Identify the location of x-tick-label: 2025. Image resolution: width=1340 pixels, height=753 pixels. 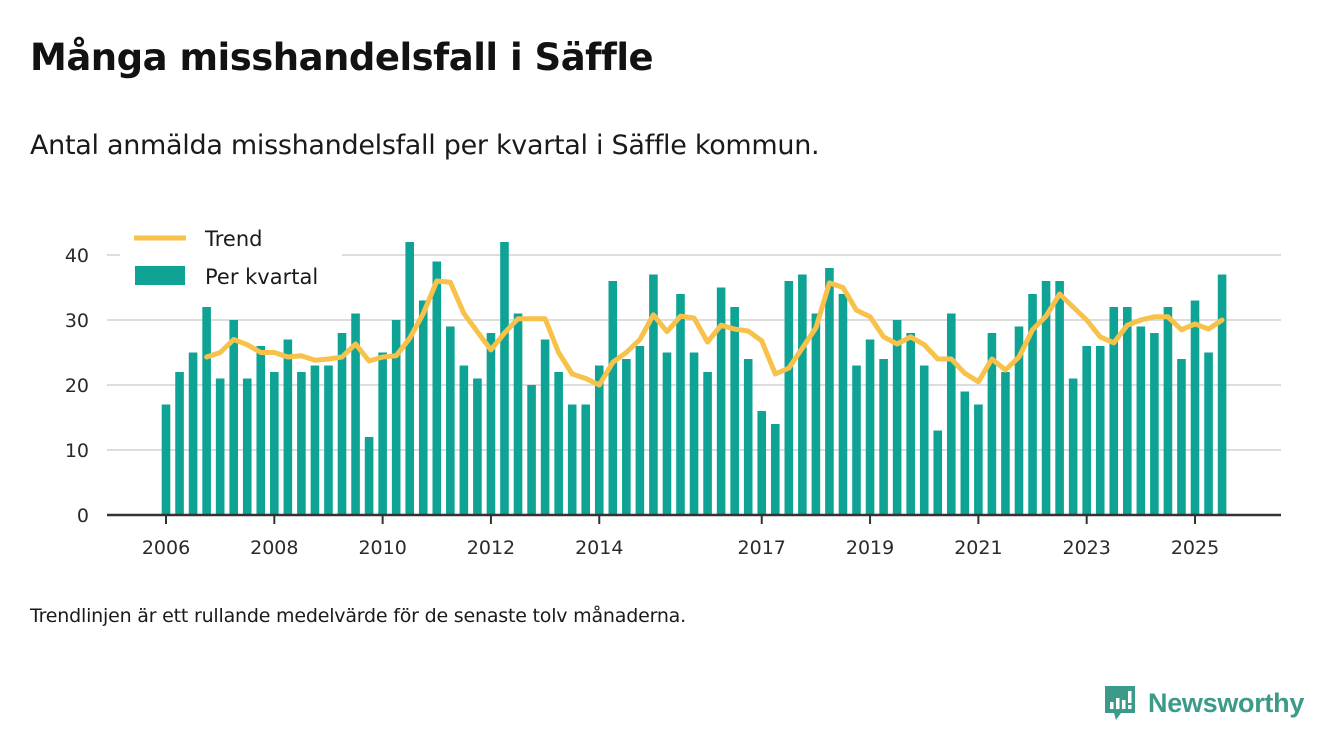
(1195, 548).